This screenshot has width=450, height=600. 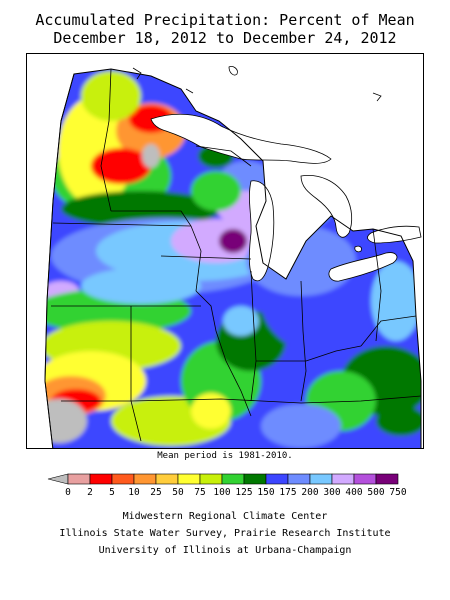 What do you see at coordinates (134, 492) in the screenshot?
I see `legend-label: 10` at bounding box center [134, 492].